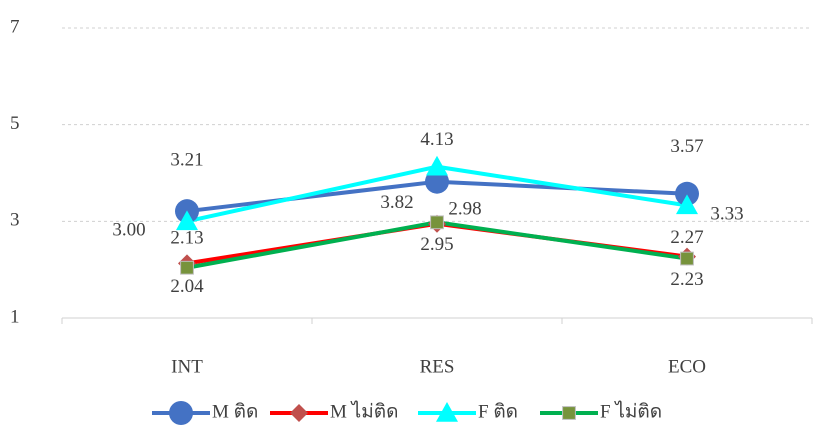 Image resolution: width=814 pixels, height=427 pixels. I want to click on legend-label: F ไม่ติด, so click(631, 411).